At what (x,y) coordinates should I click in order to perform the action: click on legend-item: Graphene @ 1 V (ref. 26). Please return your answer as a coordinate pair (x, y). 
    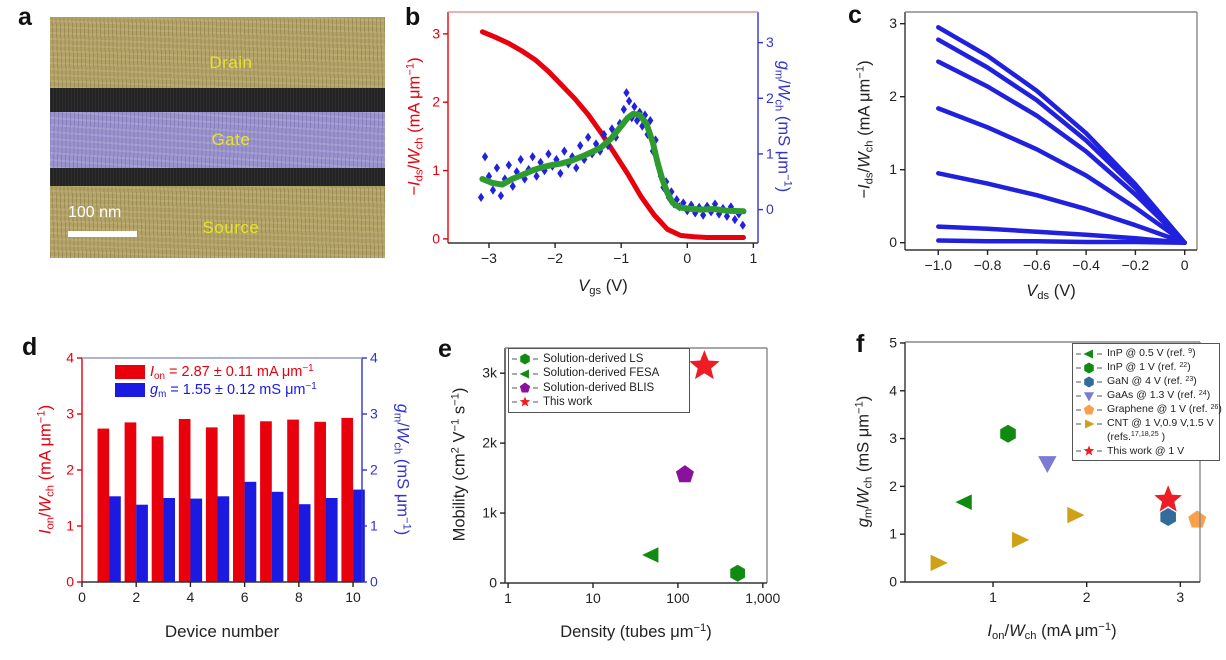
    Looking at the image, I should click on (1149, 410).